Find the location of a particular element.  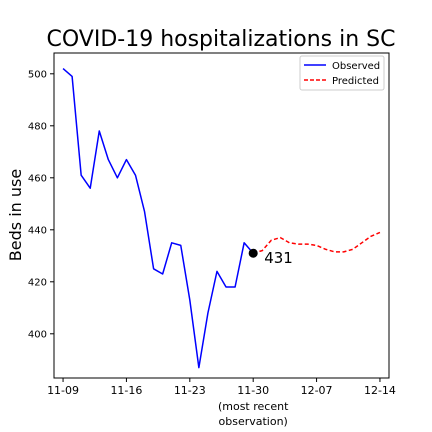

x-tick-label: 11-23 is located at coordinates (190, 390).